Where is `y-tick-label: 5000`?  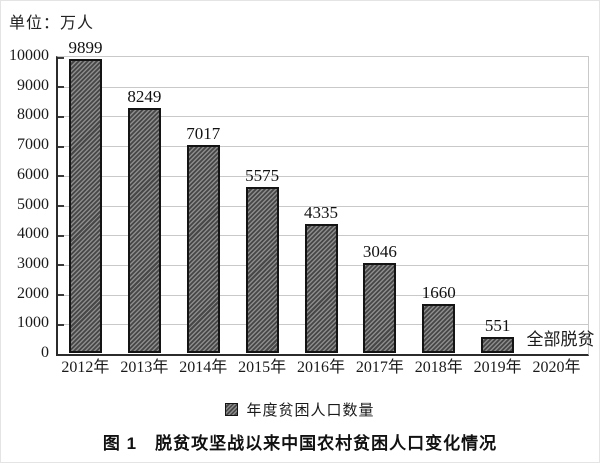
y-tick-label: 5000 is located at coordinates (33, 204).